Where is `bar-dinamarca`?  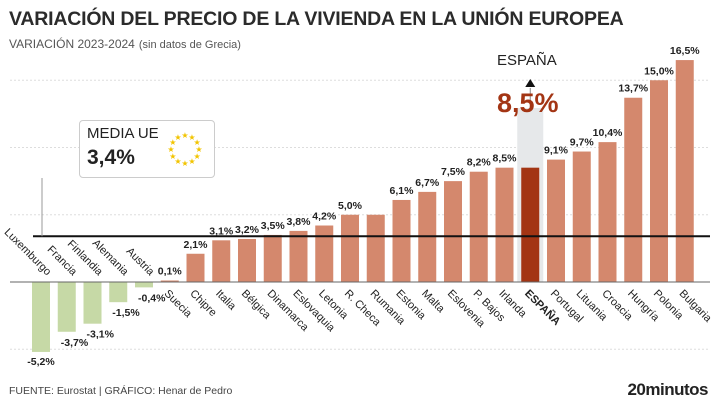 bar-dinamarca is located at coordinates (272, 258).